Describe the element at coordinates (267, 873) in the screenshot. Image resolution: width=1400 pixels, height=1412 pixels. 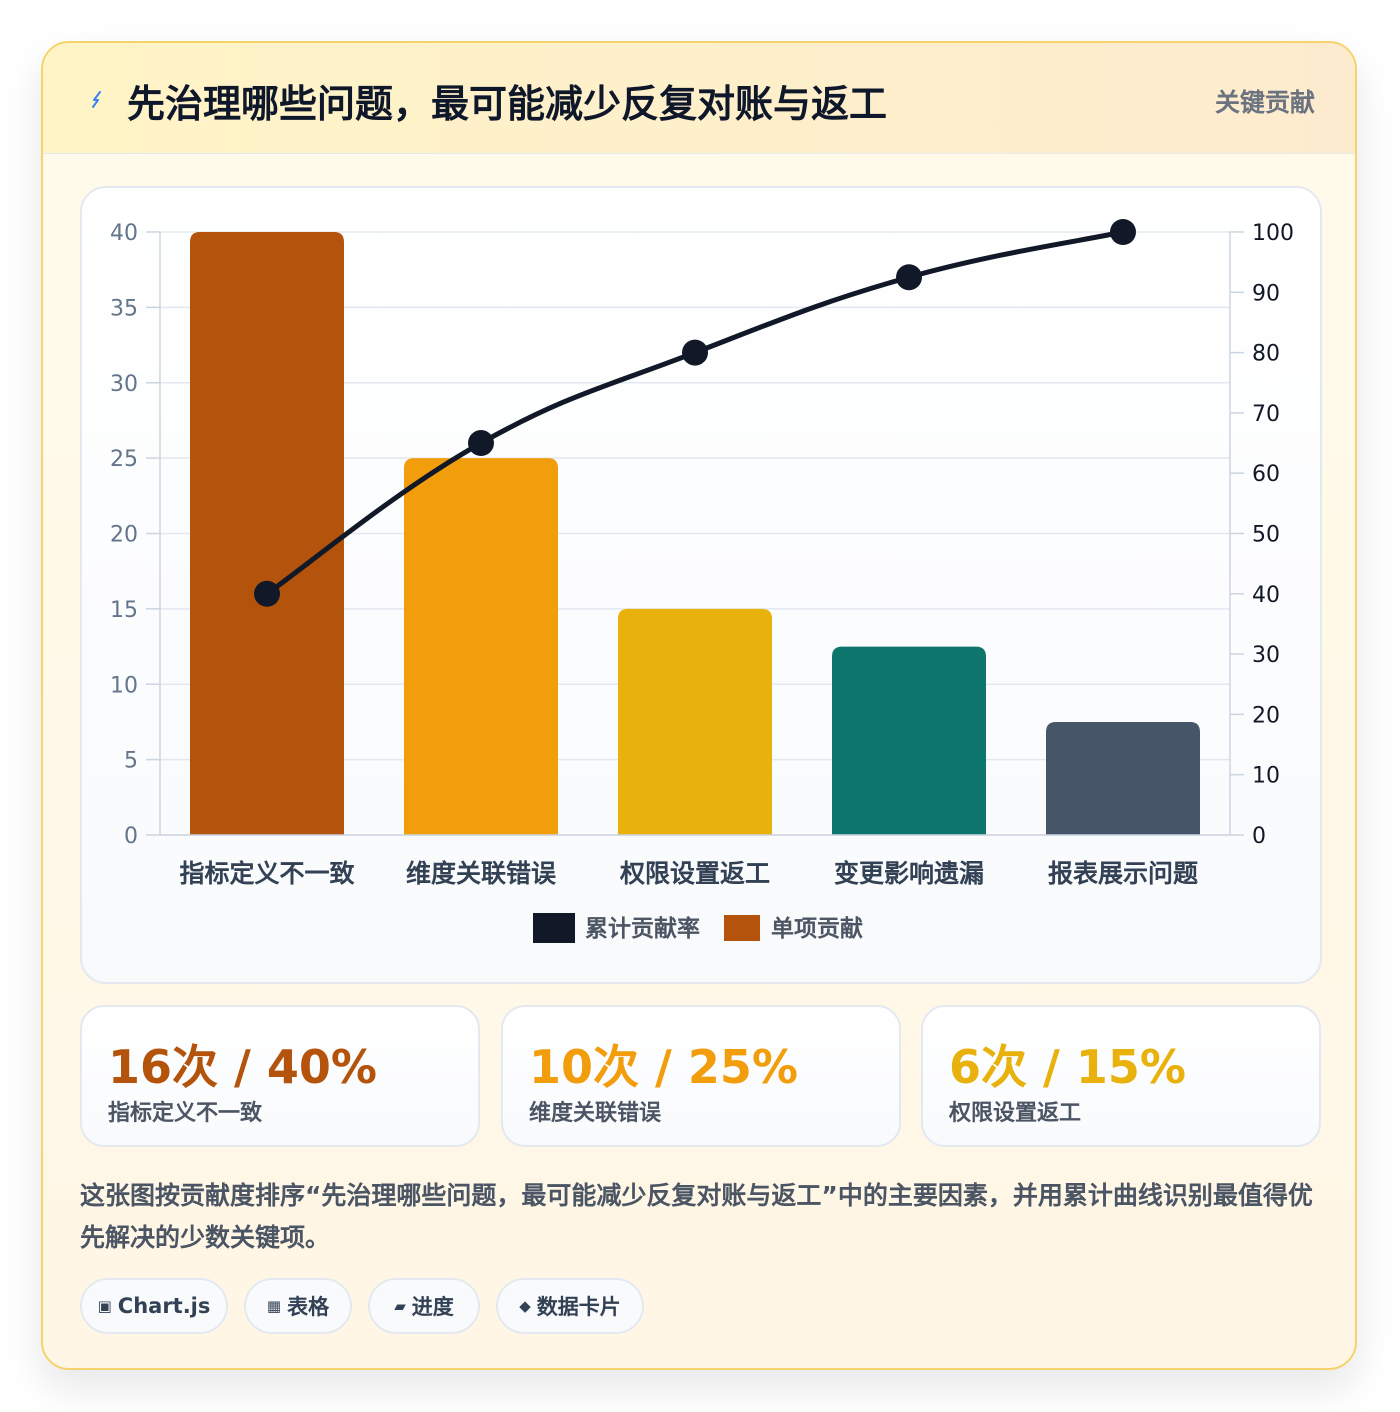
I see `x-tick-label: 指标定义不一致` at that location.